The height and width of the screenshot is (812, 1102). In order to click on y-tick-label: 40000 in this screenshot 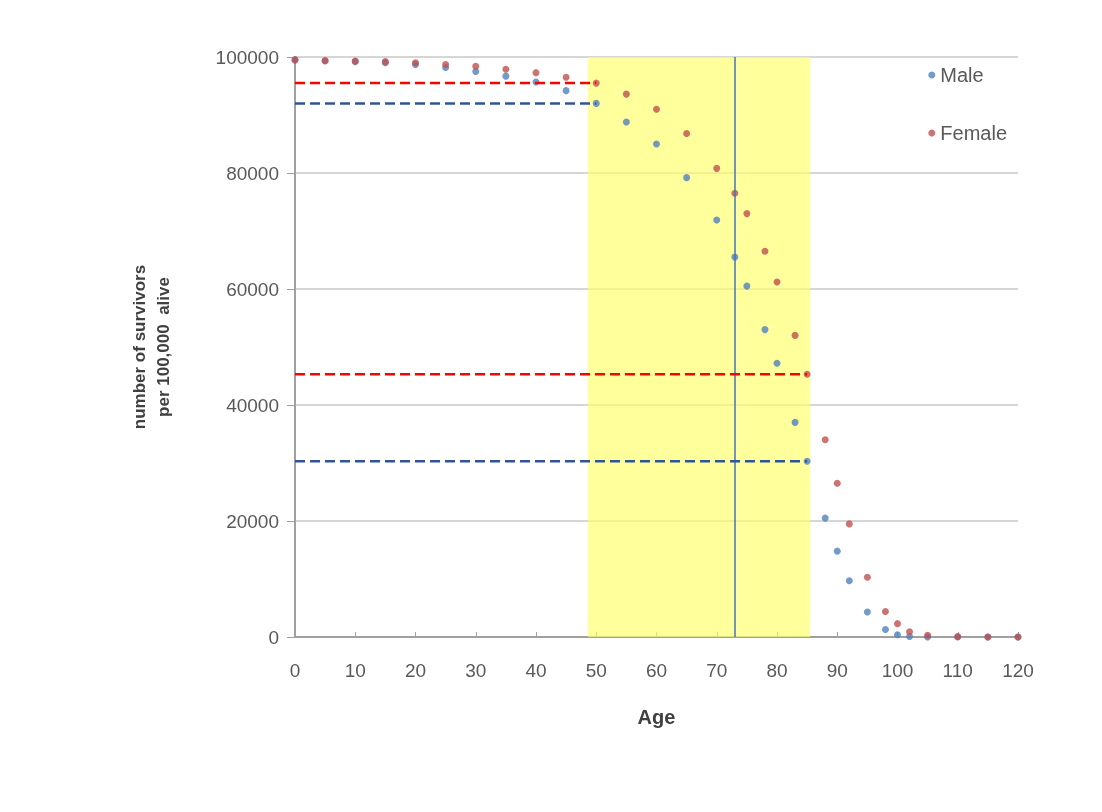, I will do `click(252, 405)`.